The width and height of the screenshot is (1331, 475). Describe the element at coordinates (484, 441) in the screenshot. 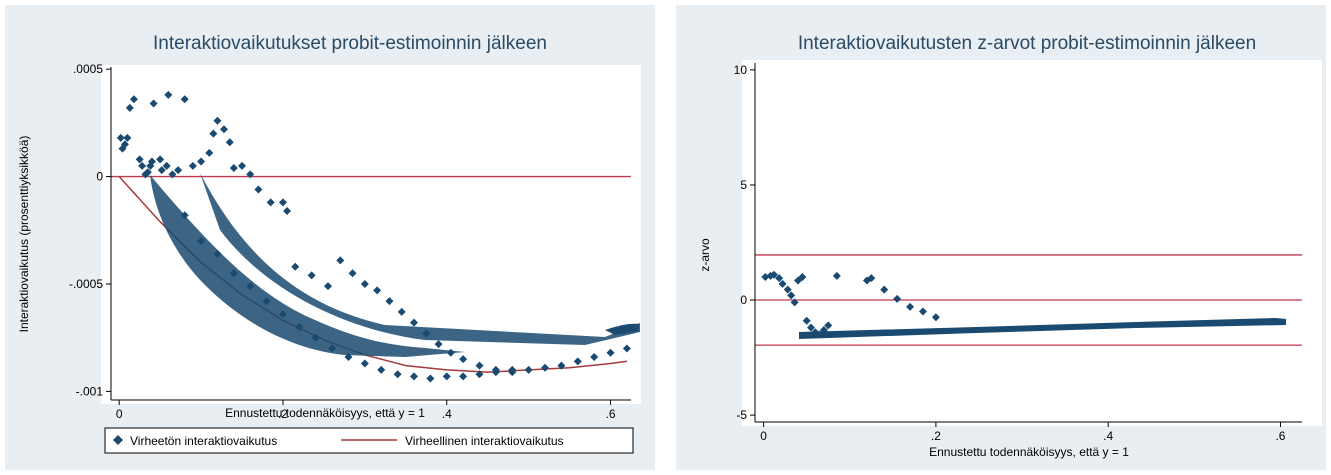

I see `legend-label: Virheellinen interaktiovaikutus` at that location.